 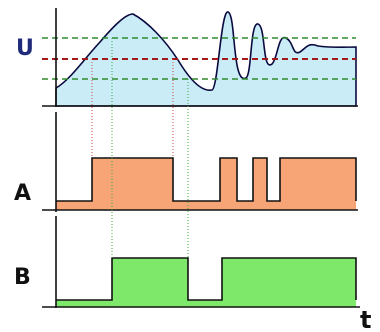 What do you see at coordinates (206, 179) in the screenshot?
I see `signal-a-waveform` at bounding box center [206, 179].